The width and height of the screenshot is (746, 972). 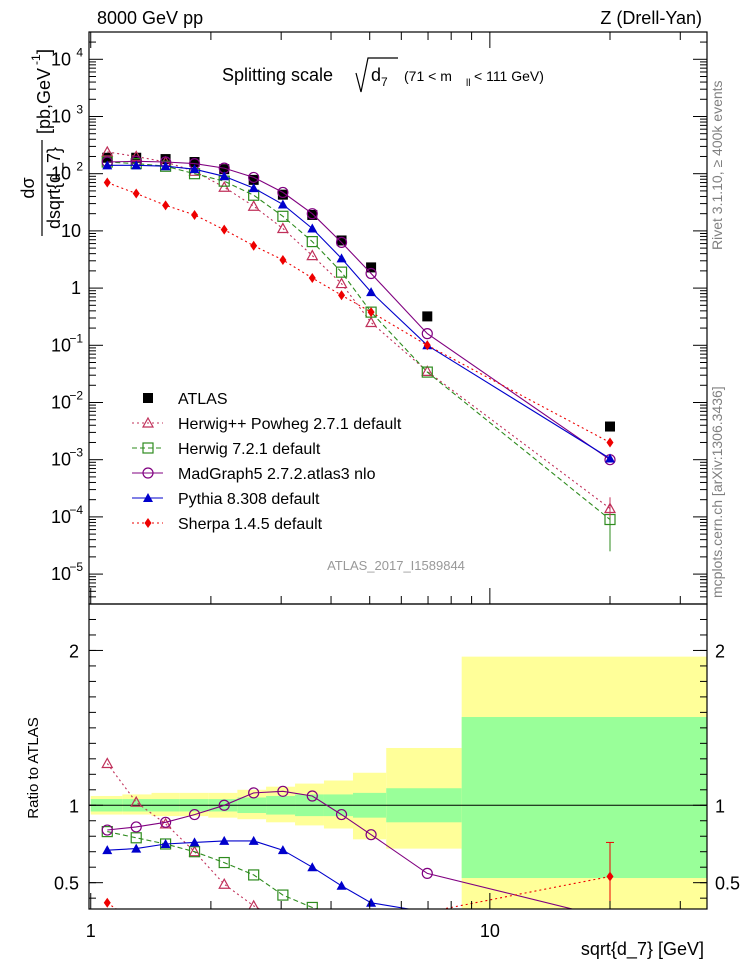 What do you see at coordinates (148, 398) in the screenshot?
I see `legend-marker-atlas` at bounding box center [148, 398].